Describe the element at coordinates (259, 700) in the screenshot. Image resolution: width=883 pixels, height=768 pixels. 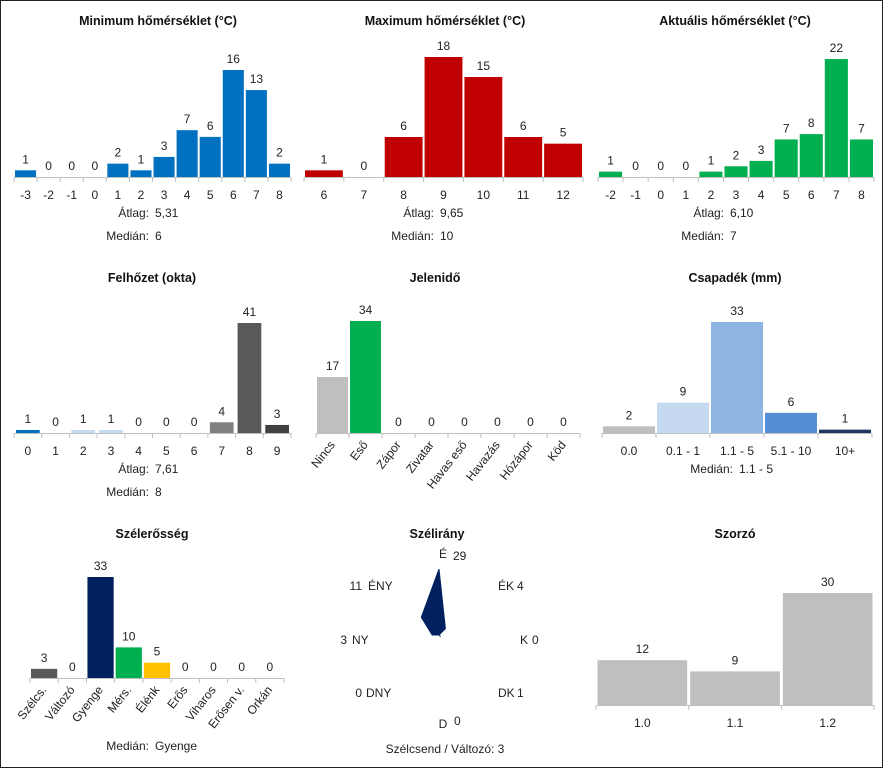
I see `tick-label: Orkán` at that location.